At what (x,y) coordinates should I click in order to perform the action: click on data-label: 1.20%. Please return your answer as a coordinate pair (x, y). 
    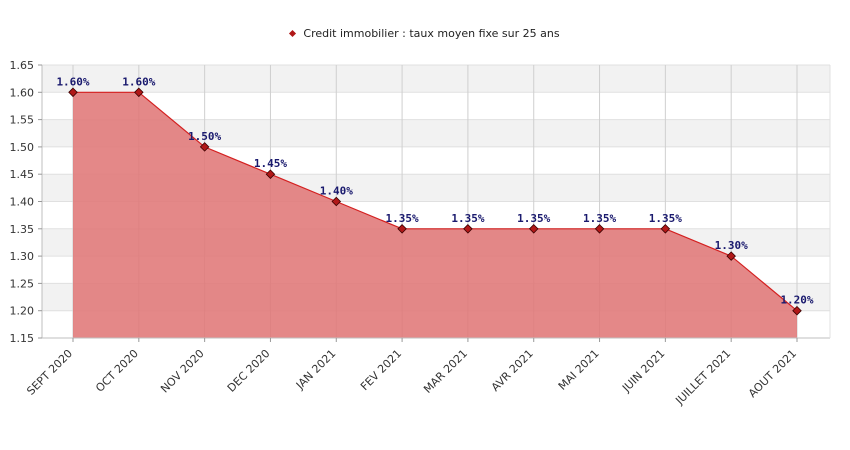
    Looking at the image, I should click on (796, 300).